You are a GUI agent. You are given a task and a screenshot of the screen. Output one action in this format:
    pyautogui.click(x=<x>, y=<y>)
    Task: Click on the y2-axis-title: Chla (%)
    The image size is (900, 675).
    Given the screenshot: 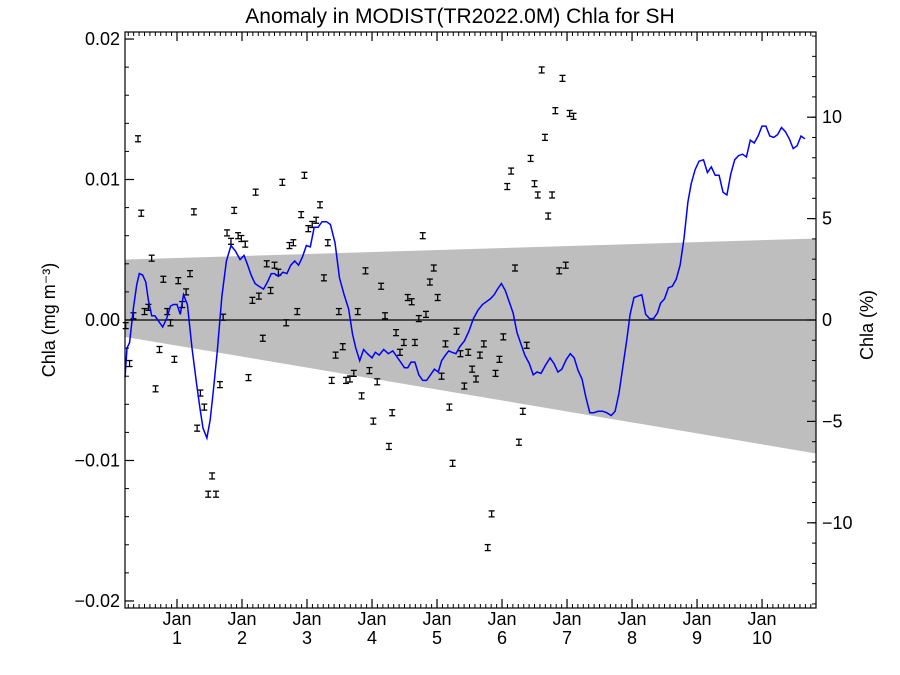 What is the action you would take?
    pyautogui.click(x=867, y=325)
    